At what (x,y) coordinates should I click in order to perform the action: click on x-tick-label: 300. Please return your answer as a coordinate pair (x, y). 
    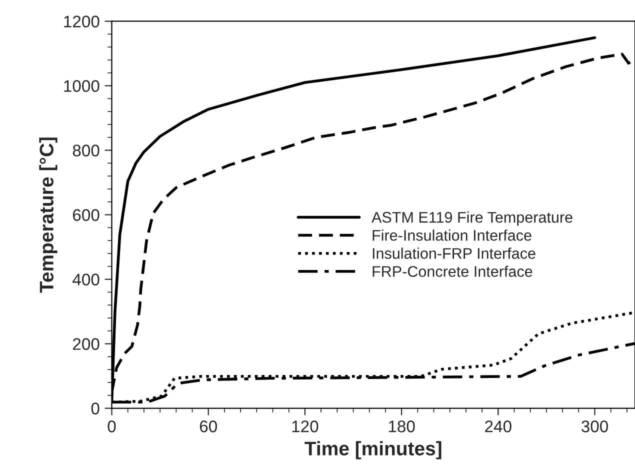
    Looking at the image, I should click on (594, 426).